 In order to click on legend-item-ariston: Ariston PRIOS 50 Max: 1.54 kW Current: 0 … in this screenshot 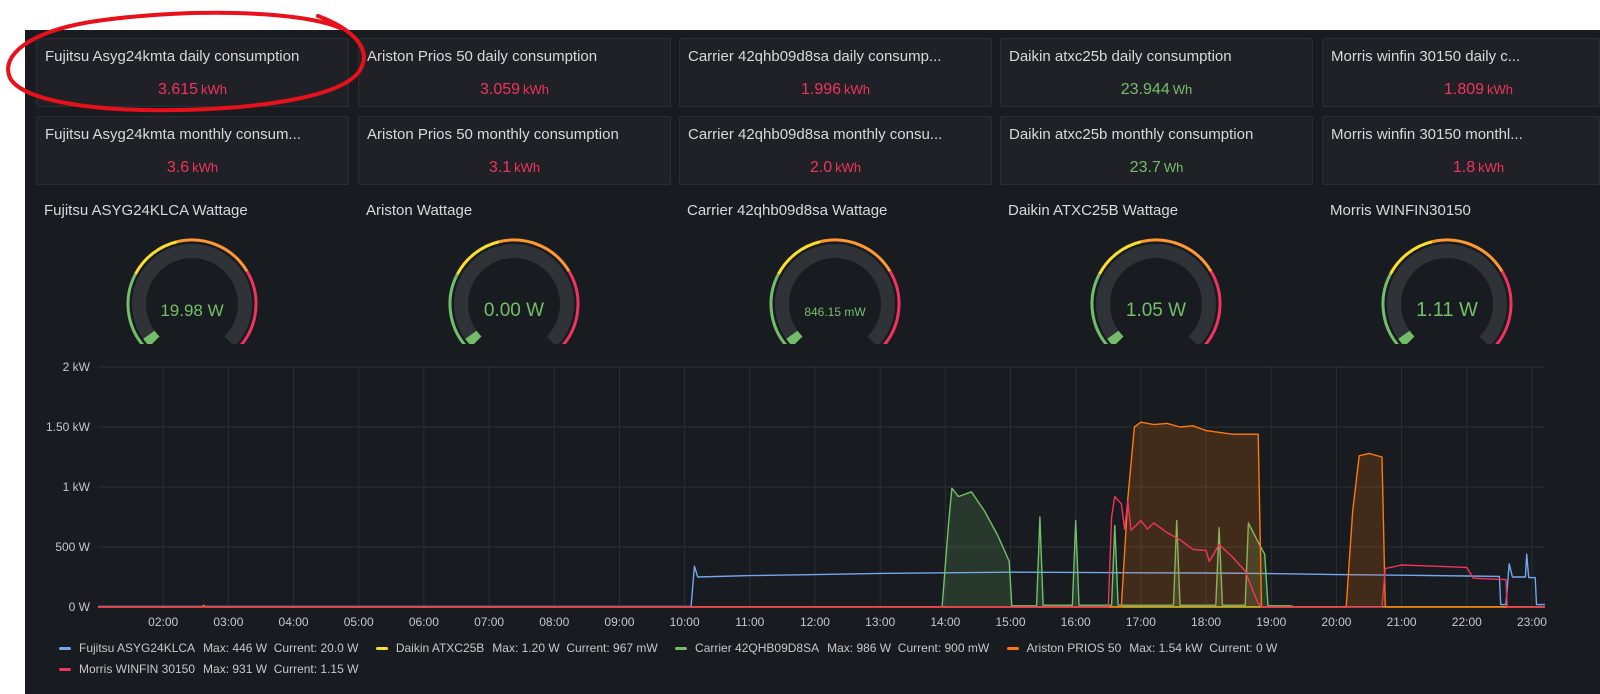, I will do `click(1141, 648)`.